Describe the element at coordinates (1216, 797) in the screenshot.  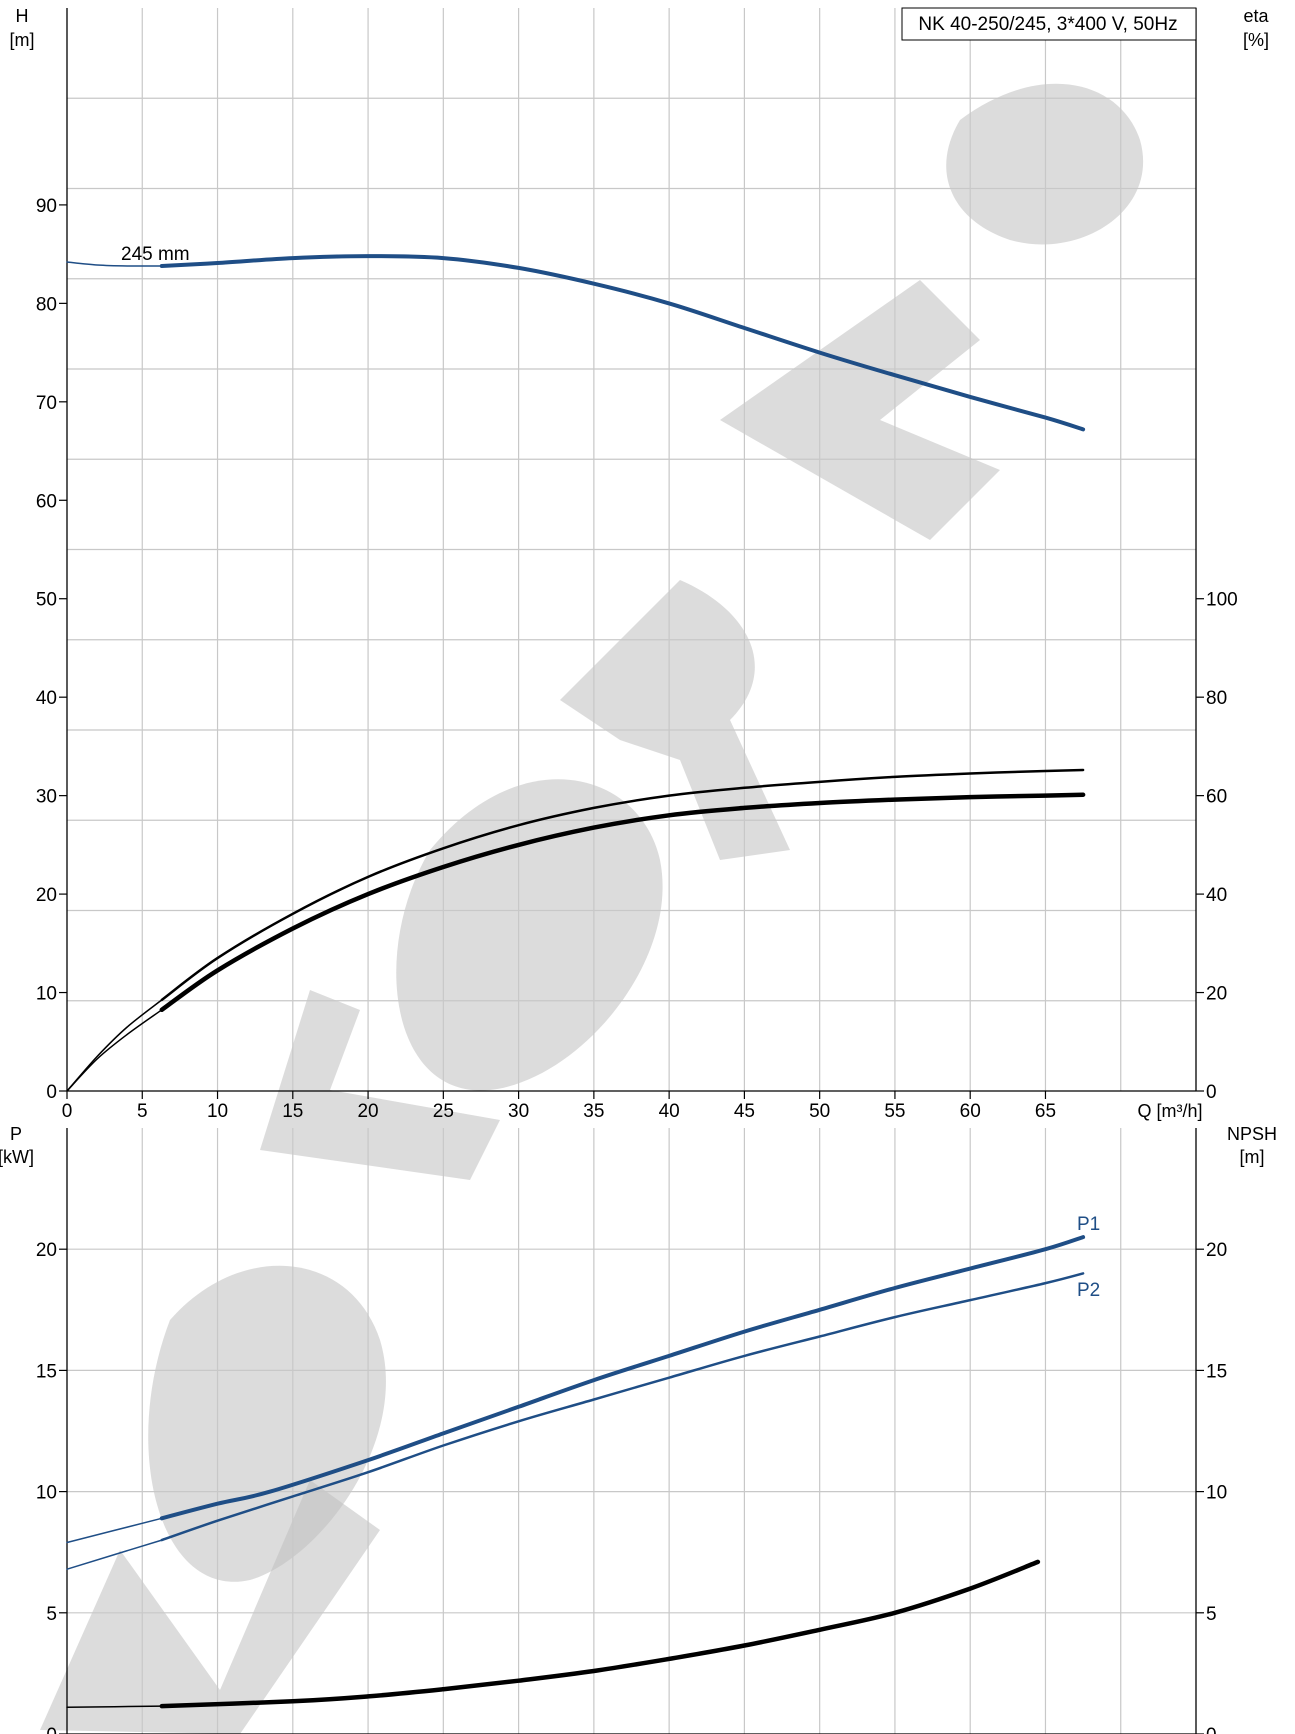
I see `right-tick-label: 60` at that location.